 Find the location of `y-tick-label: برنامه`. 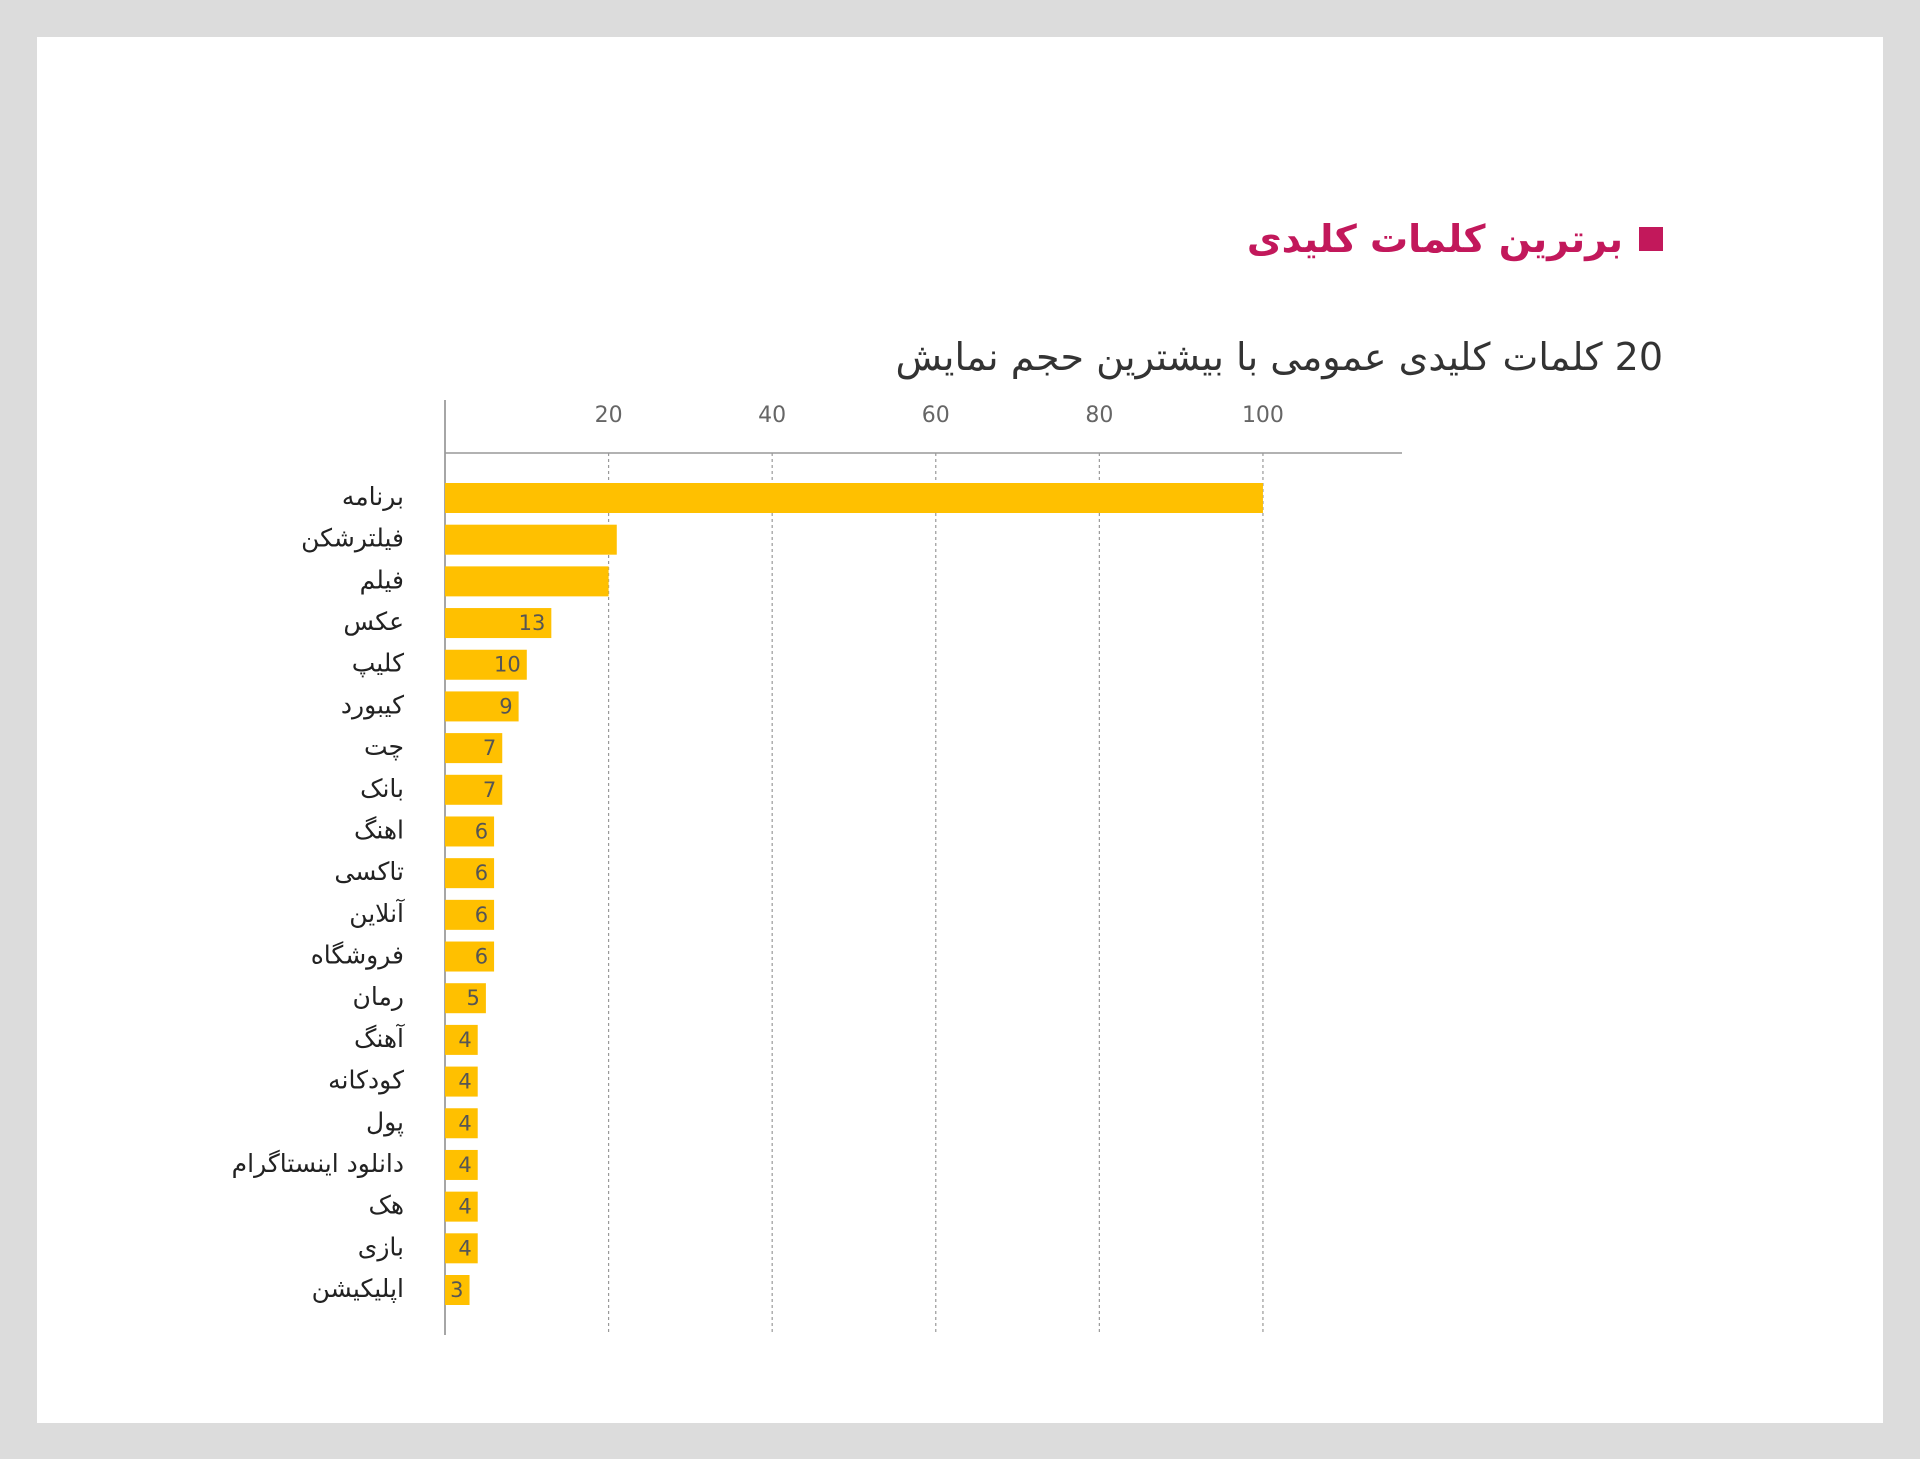

y-tick-label: برنامه is located at coordinates (373, 496).